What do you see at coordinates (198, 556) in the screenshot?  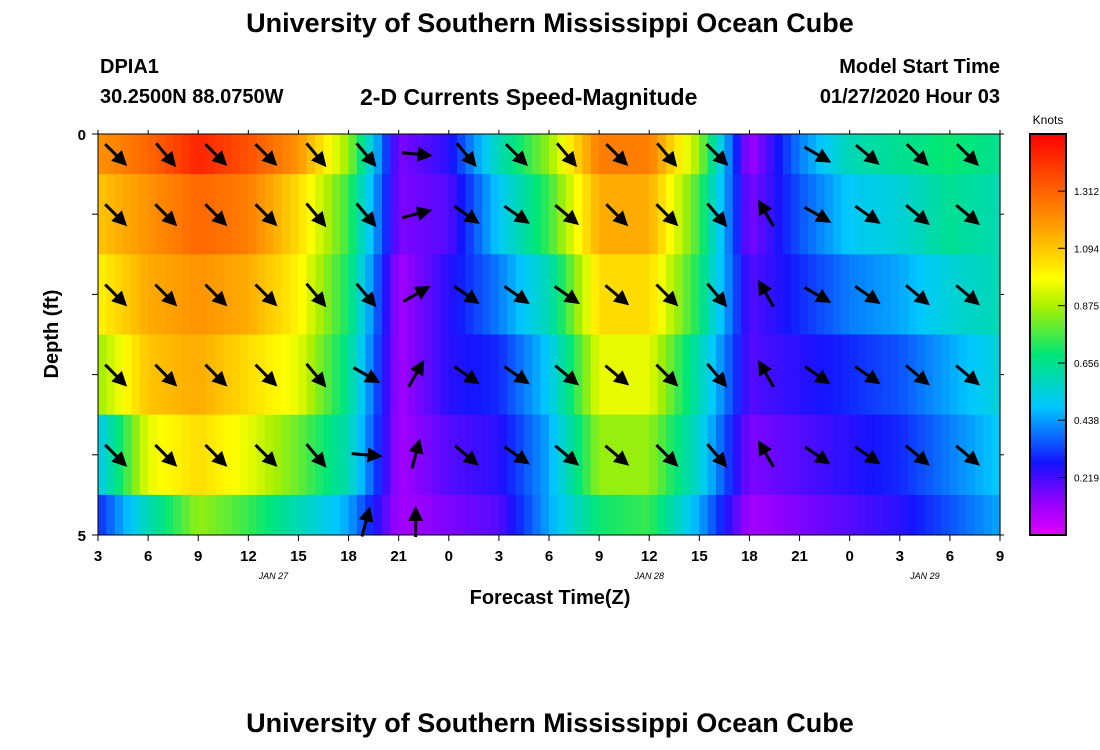 I see `x-tick-label: 9` at bounding box center [198, 556].